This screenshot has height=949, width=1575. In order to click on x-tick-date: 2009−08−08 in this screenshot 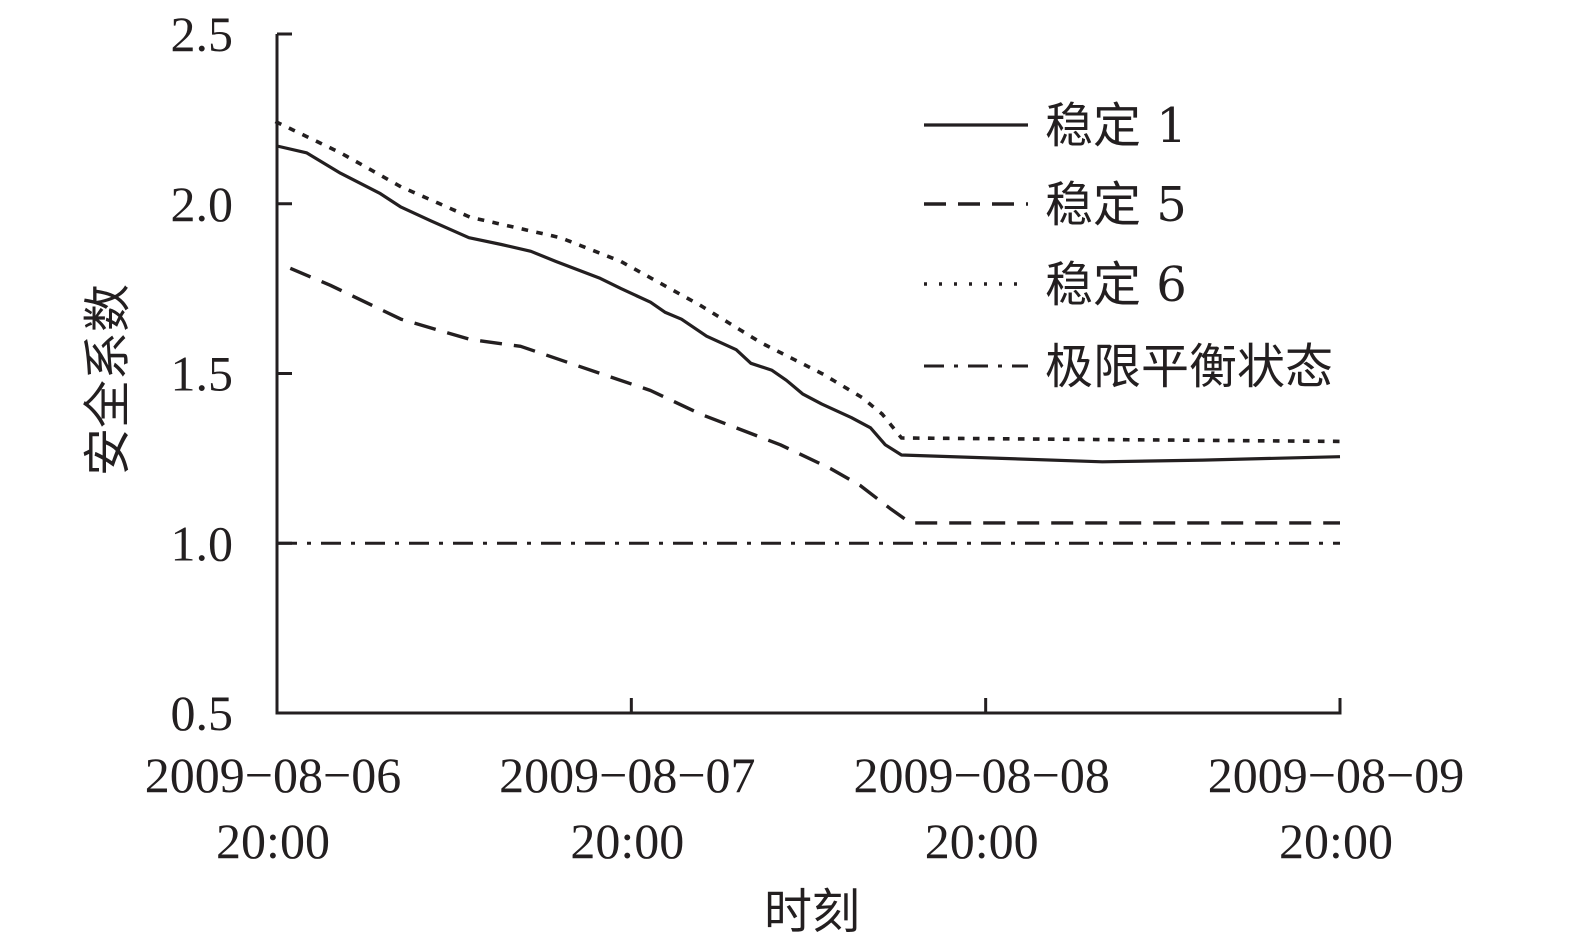, I will do `click(981, 775)`.